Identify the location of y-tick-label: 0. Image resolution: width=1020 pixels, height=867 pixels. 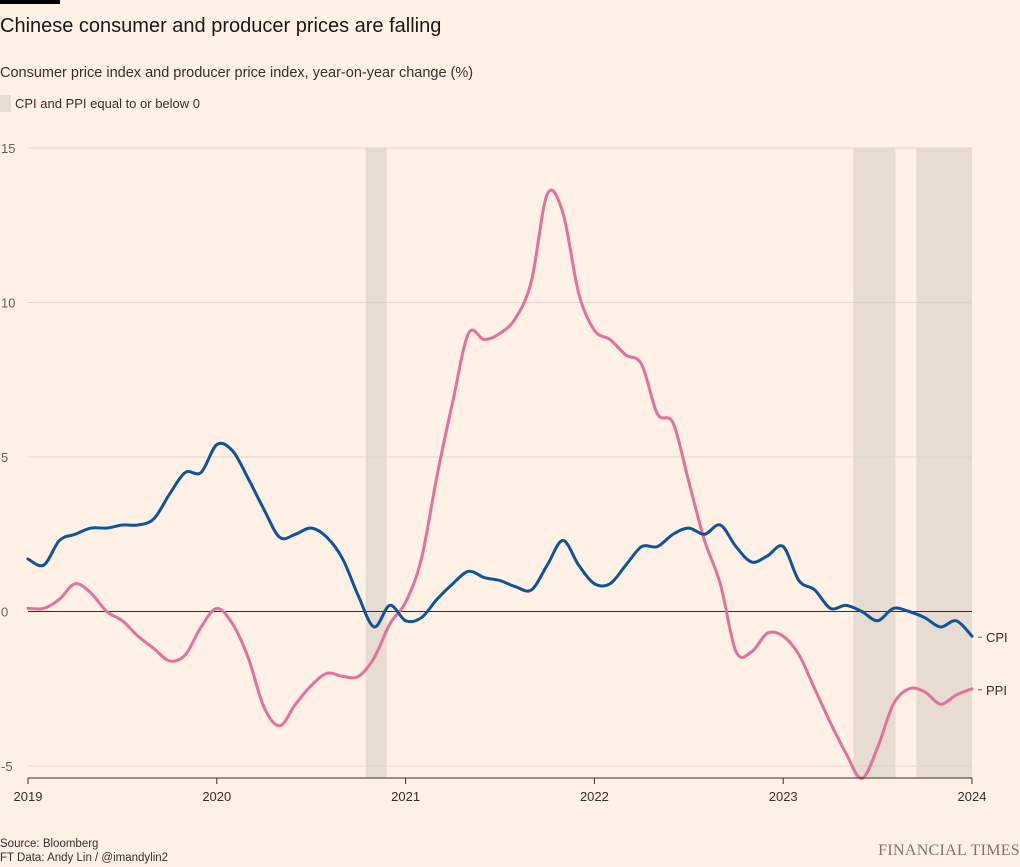
(4, 612).